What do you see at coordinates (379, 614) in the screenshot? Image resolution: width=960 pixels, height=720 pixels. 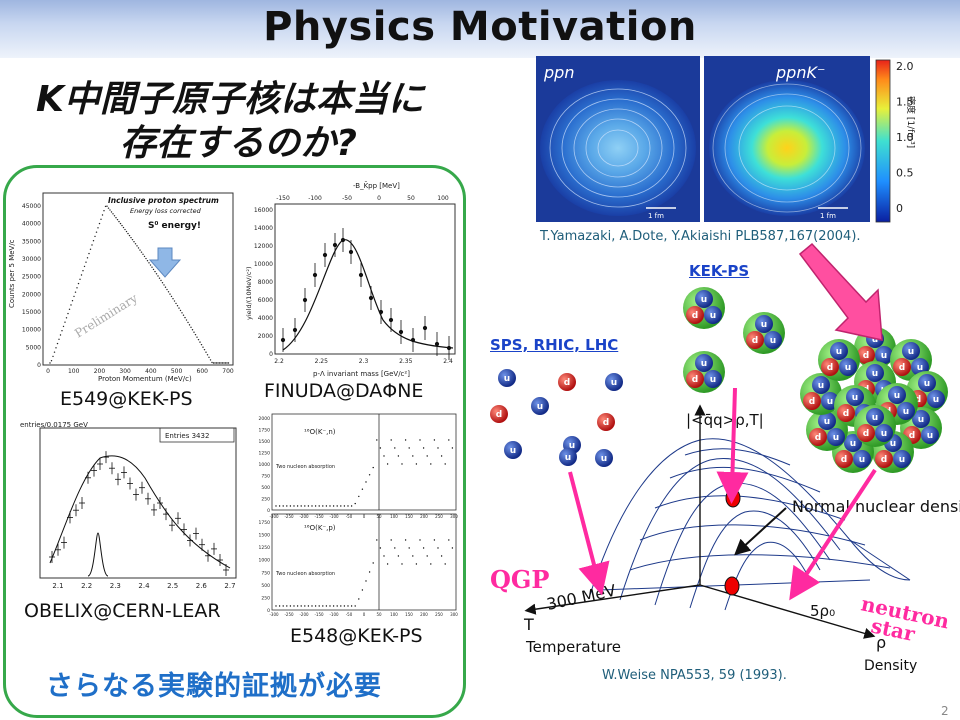 I see `e548-xtick: 50` at bounding box center [379, 614].